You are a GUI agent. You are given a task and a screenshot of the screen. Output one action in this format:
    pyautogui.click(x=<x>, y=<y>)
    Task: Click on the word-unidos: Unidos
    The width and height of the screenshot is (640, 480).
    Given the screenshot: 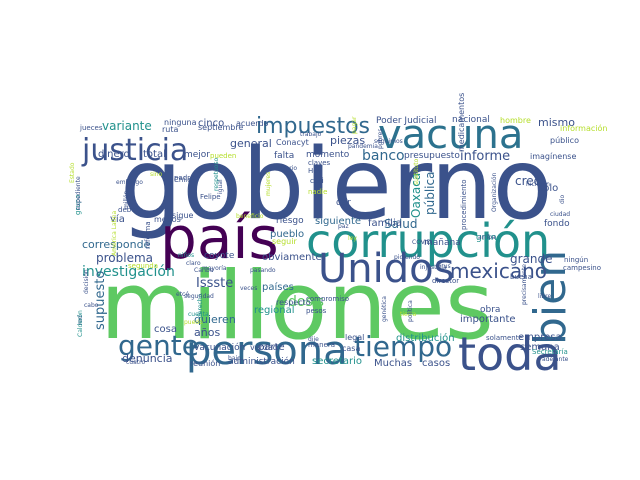 What is the action you would take?
    pyautogui.click(x=386, y=269)
    